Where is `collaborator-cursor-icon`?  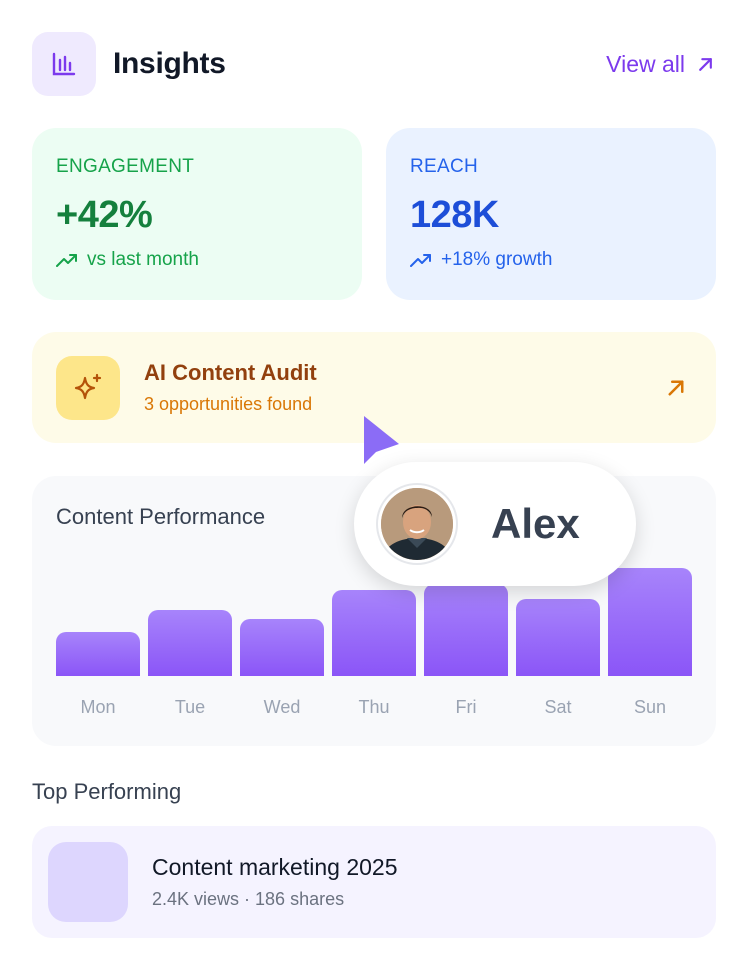 collaborator-cursor-icon is located at coordinates (381, 440).